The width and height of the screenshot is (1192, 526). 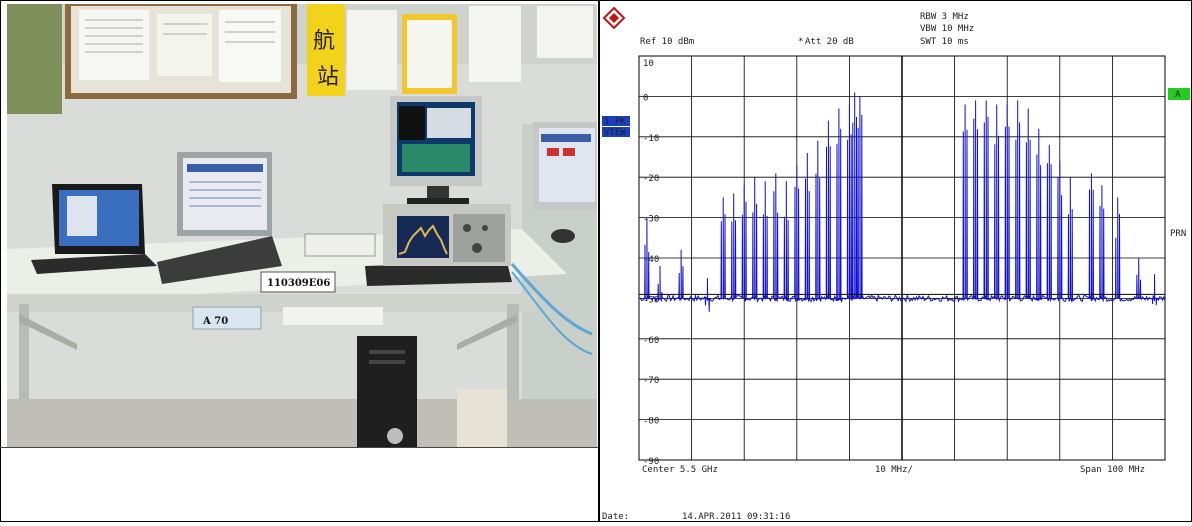 I want to click on left-panel-bottom-rule, so click(x=299, y=447).